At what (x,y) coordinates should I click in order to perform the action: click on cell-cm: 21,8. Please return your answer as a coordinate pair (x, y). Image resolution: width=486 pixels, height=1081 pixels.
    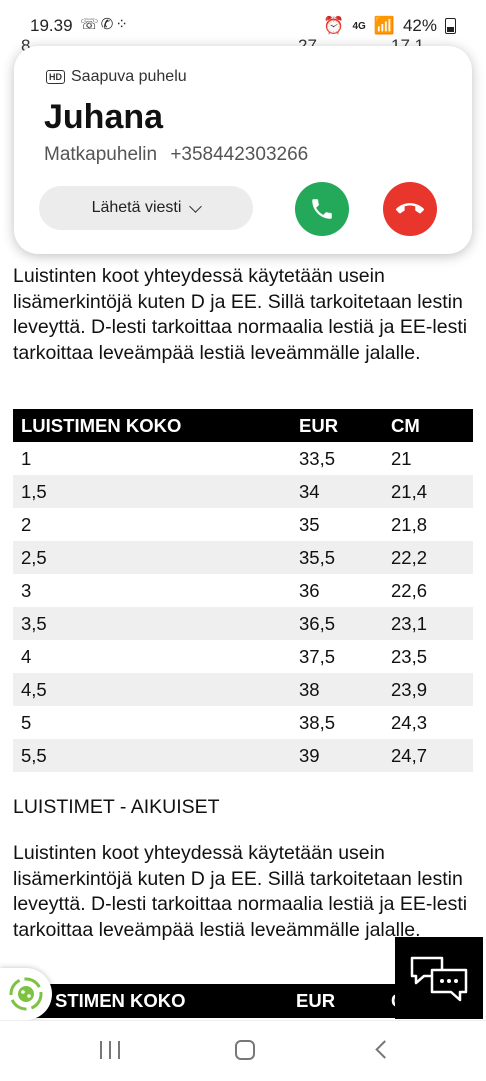
    Looking at the image, I should click on (409, 524).